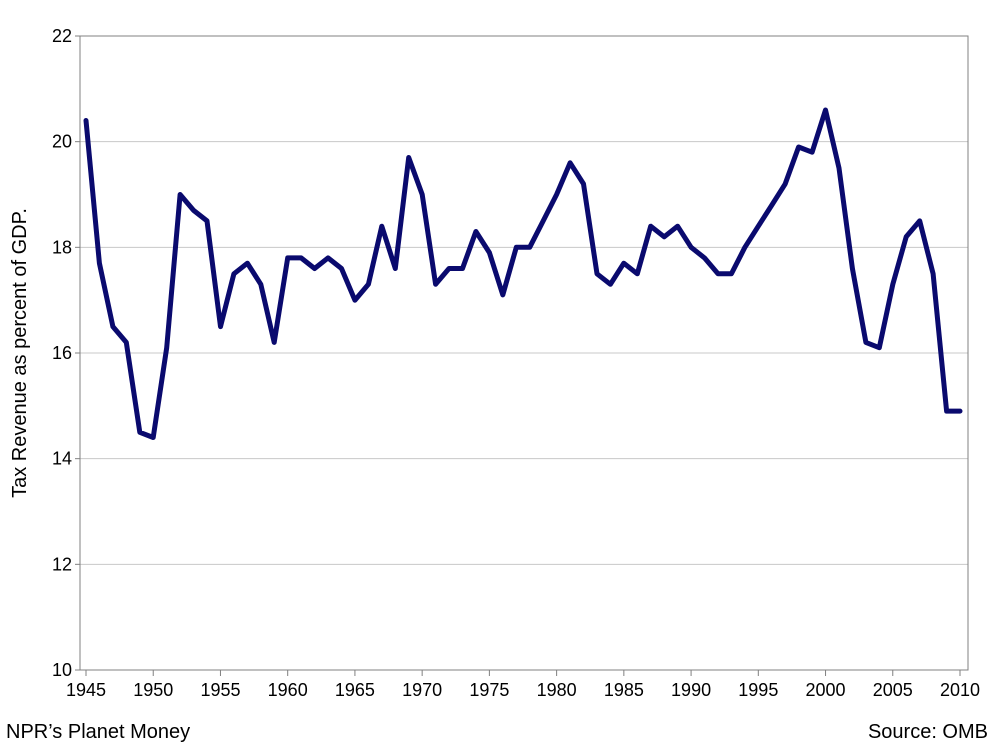  What do you see at coordinates (62, 36) in the screenshot?
I see `y-tick-label: 22` at bounding box center [62, 36].